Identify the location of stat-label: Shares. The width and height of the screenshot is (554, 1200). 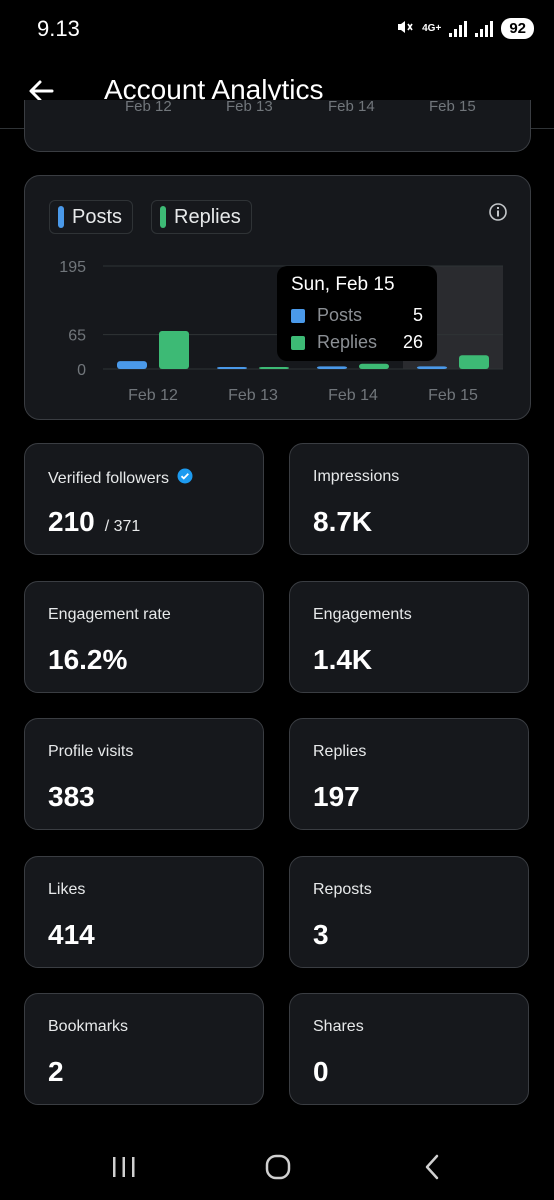
(338, 1026).